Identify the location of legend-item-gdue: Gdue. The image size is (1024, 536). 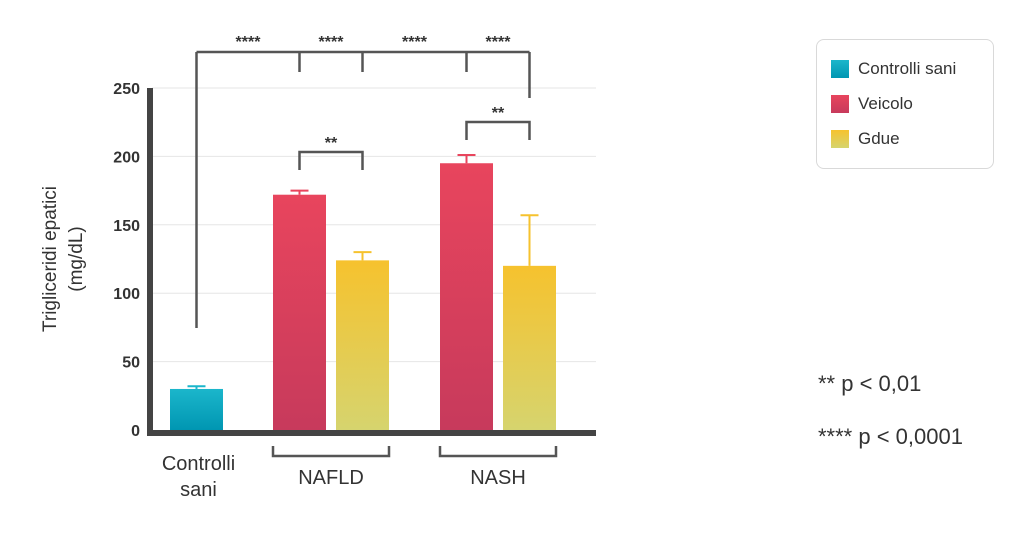
(865, 139).